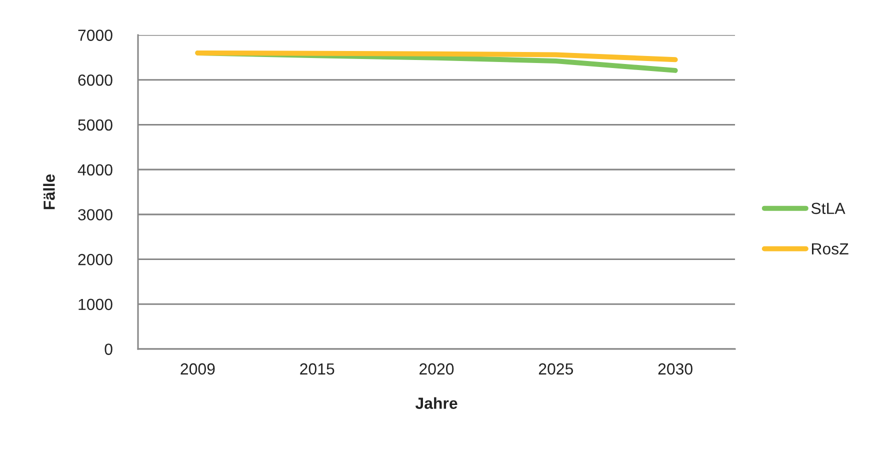 The image size is (885, 452). I want to click on y-tick-label: 7000, so click(95, 35).